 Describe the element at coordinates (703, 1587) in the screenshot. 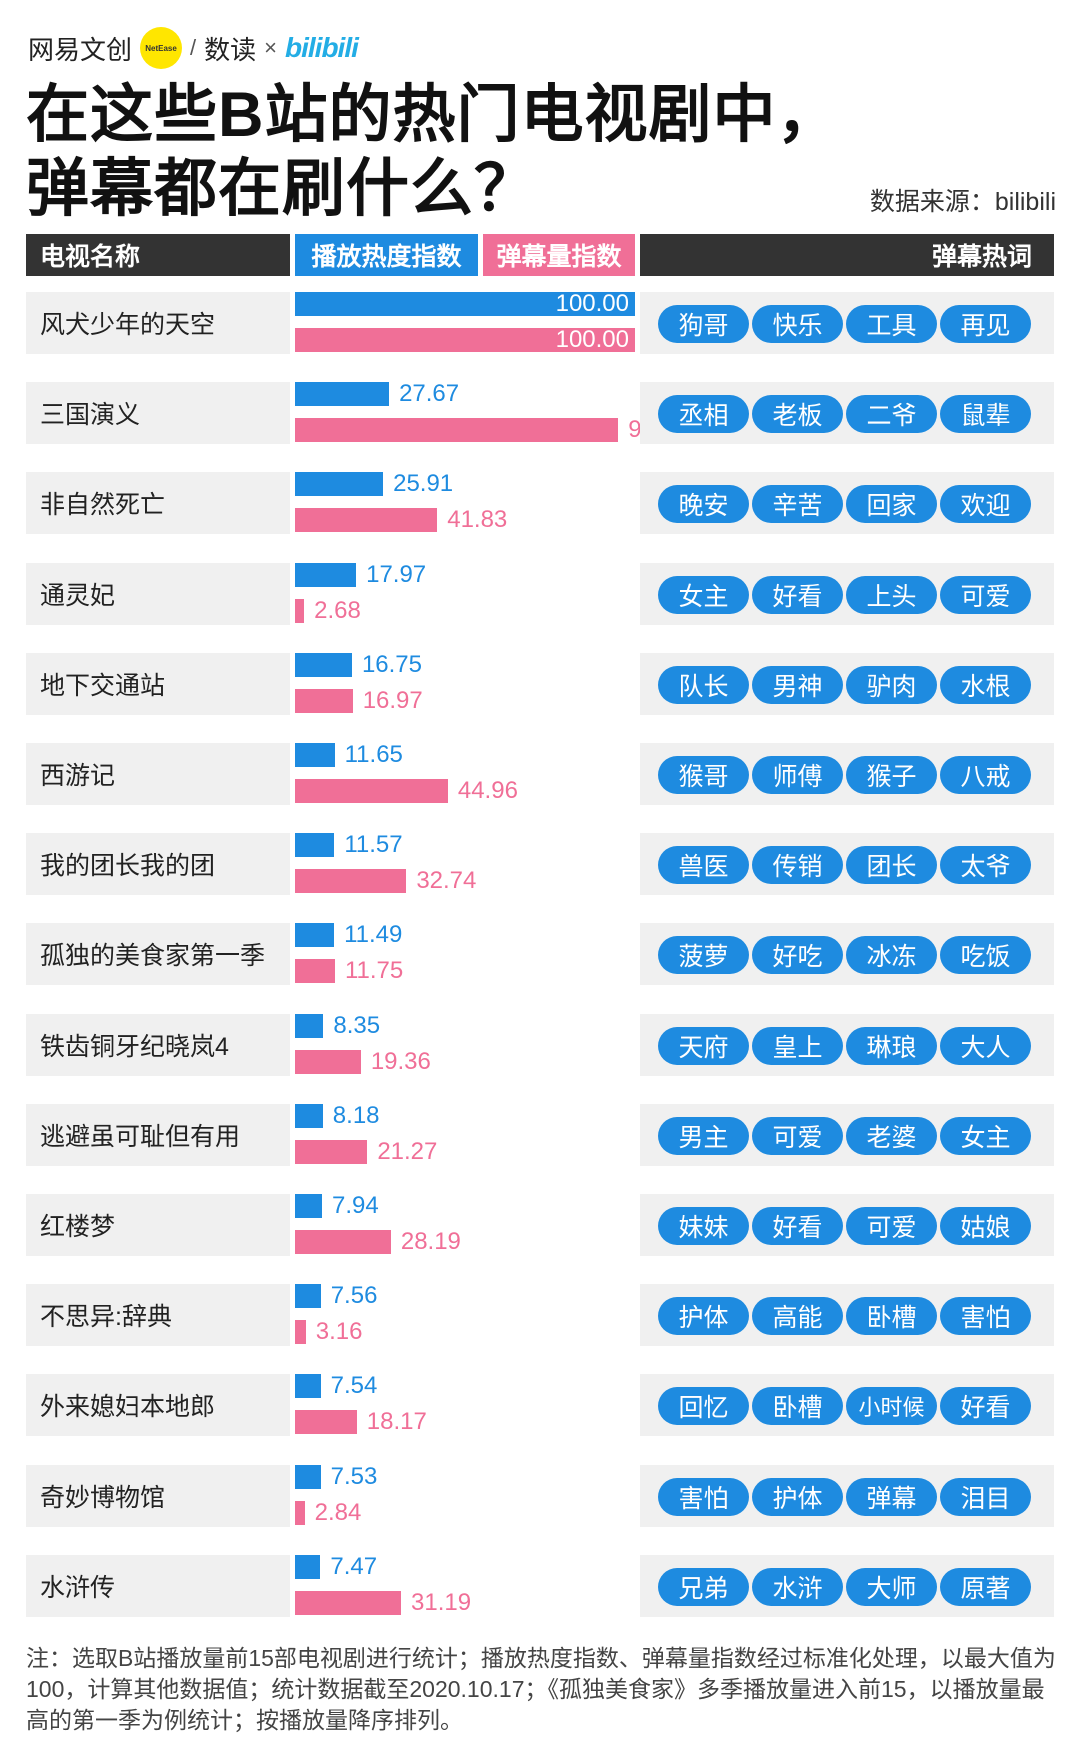

I see `keyword-tag: 兄弟` at that location.